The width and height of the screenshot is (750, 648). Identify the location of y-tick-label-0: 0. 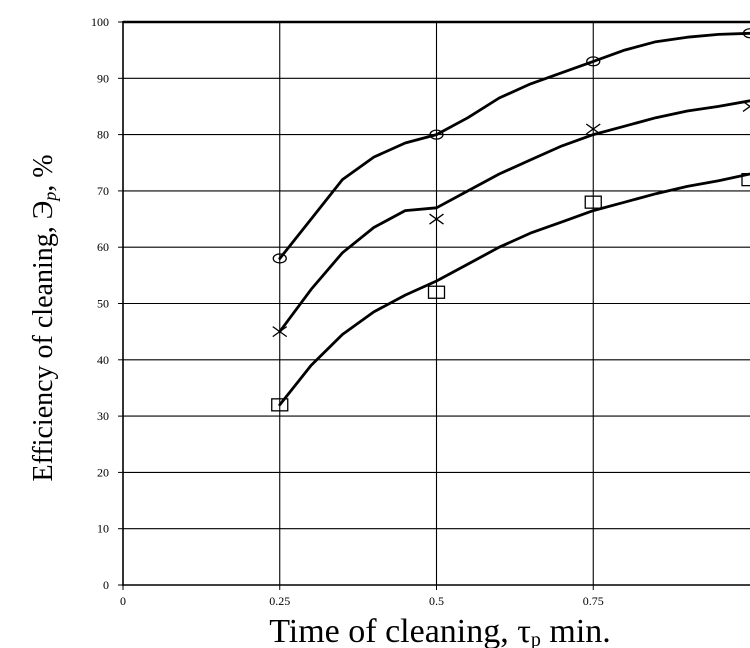
(106, 585).